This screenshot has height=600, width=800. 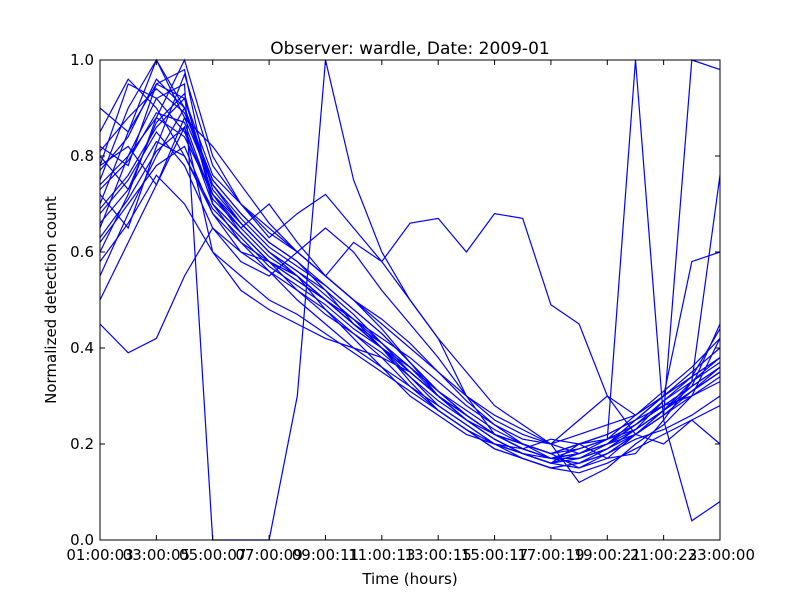 I want to click on y-tick-label: 1.0, so click(x=82, y=60).